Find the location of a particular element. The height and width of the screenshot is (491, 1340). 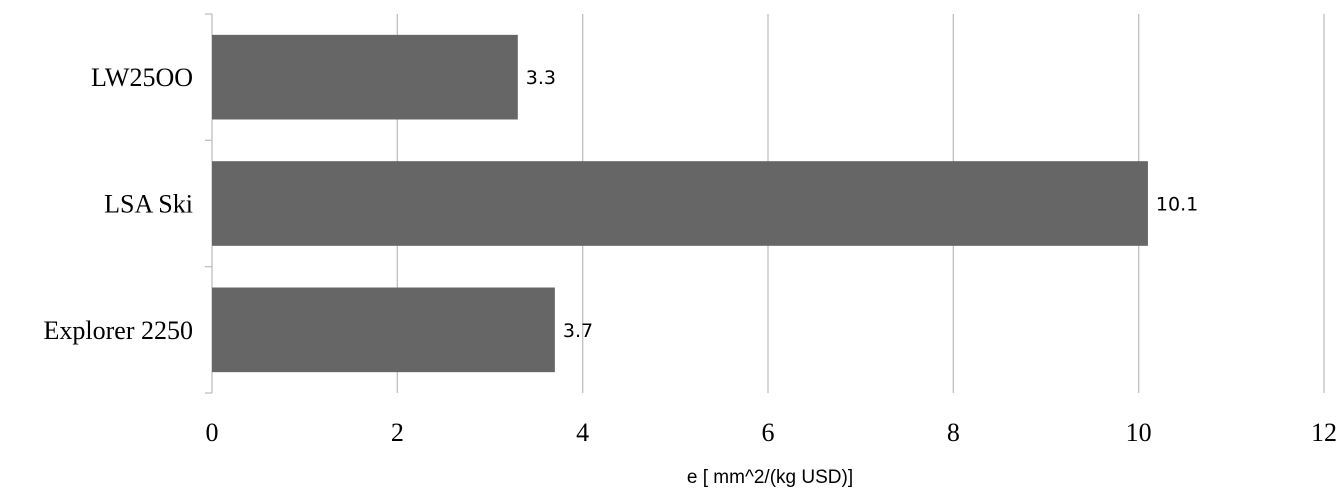

x-tick-label: 8 is located at coordinates (953, 432).